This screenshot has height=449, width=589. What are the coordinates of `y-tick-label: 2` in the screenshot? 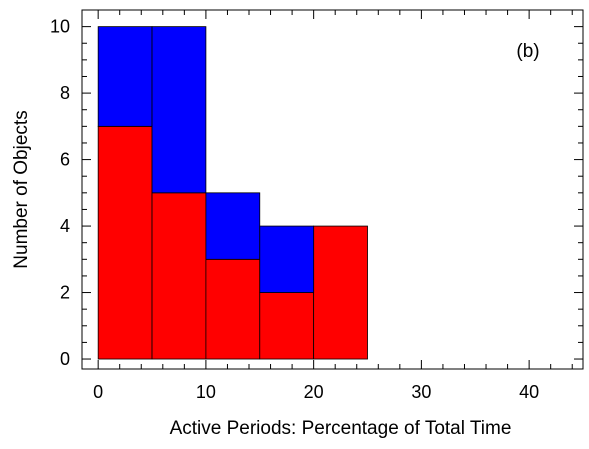 It's located at (65, 293).